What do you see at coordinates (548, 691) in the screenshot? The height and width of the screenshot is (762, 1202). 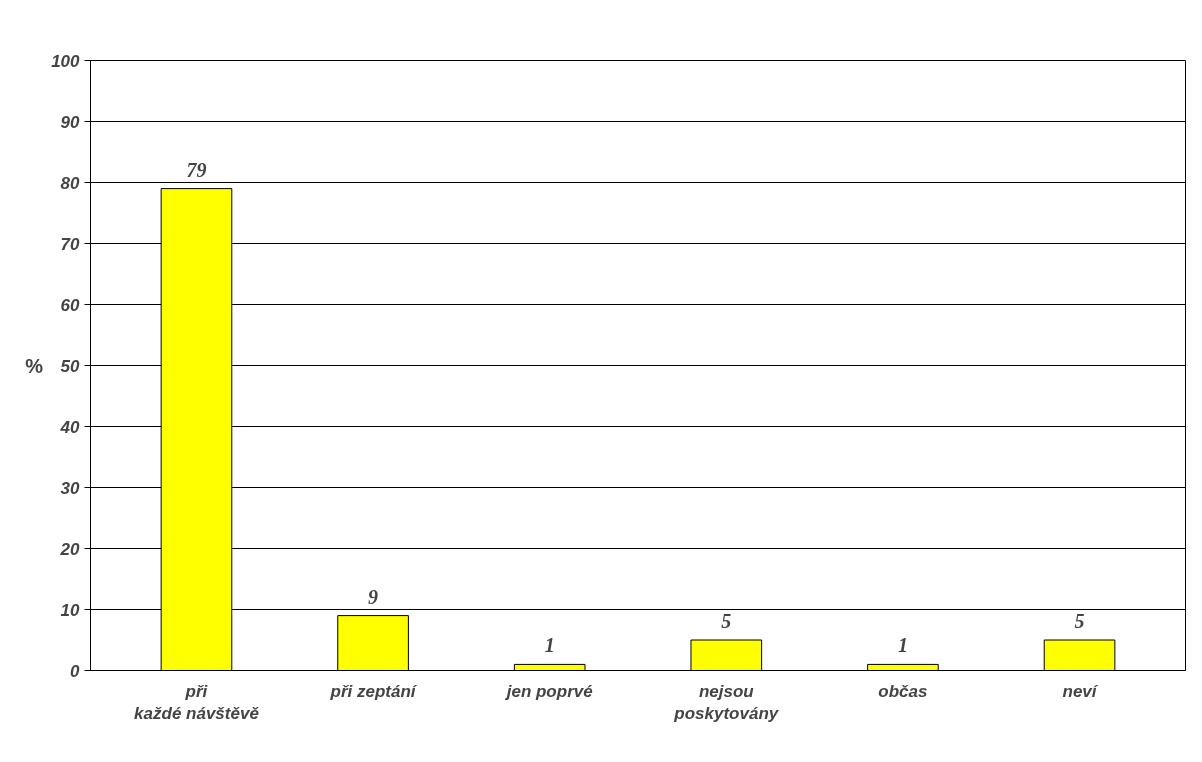 I see `x-tick-label: jen poprvé` at bounding box center [548, 691].